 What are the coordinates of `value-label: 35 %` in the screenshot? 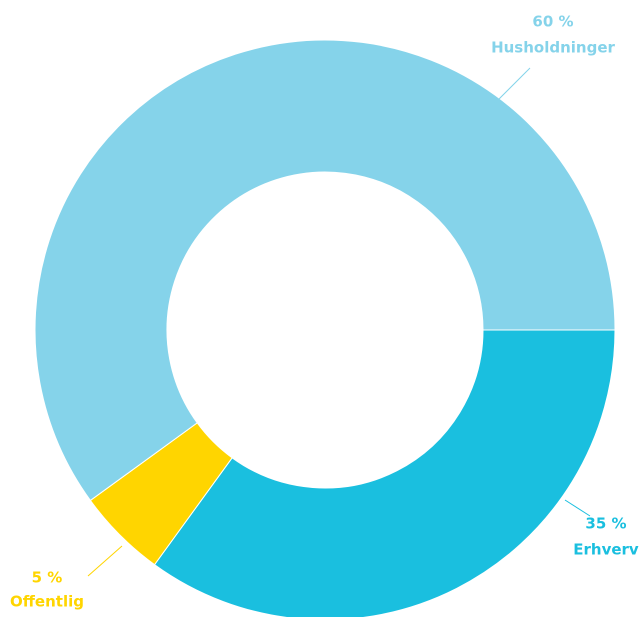 It's located at (605, 524).